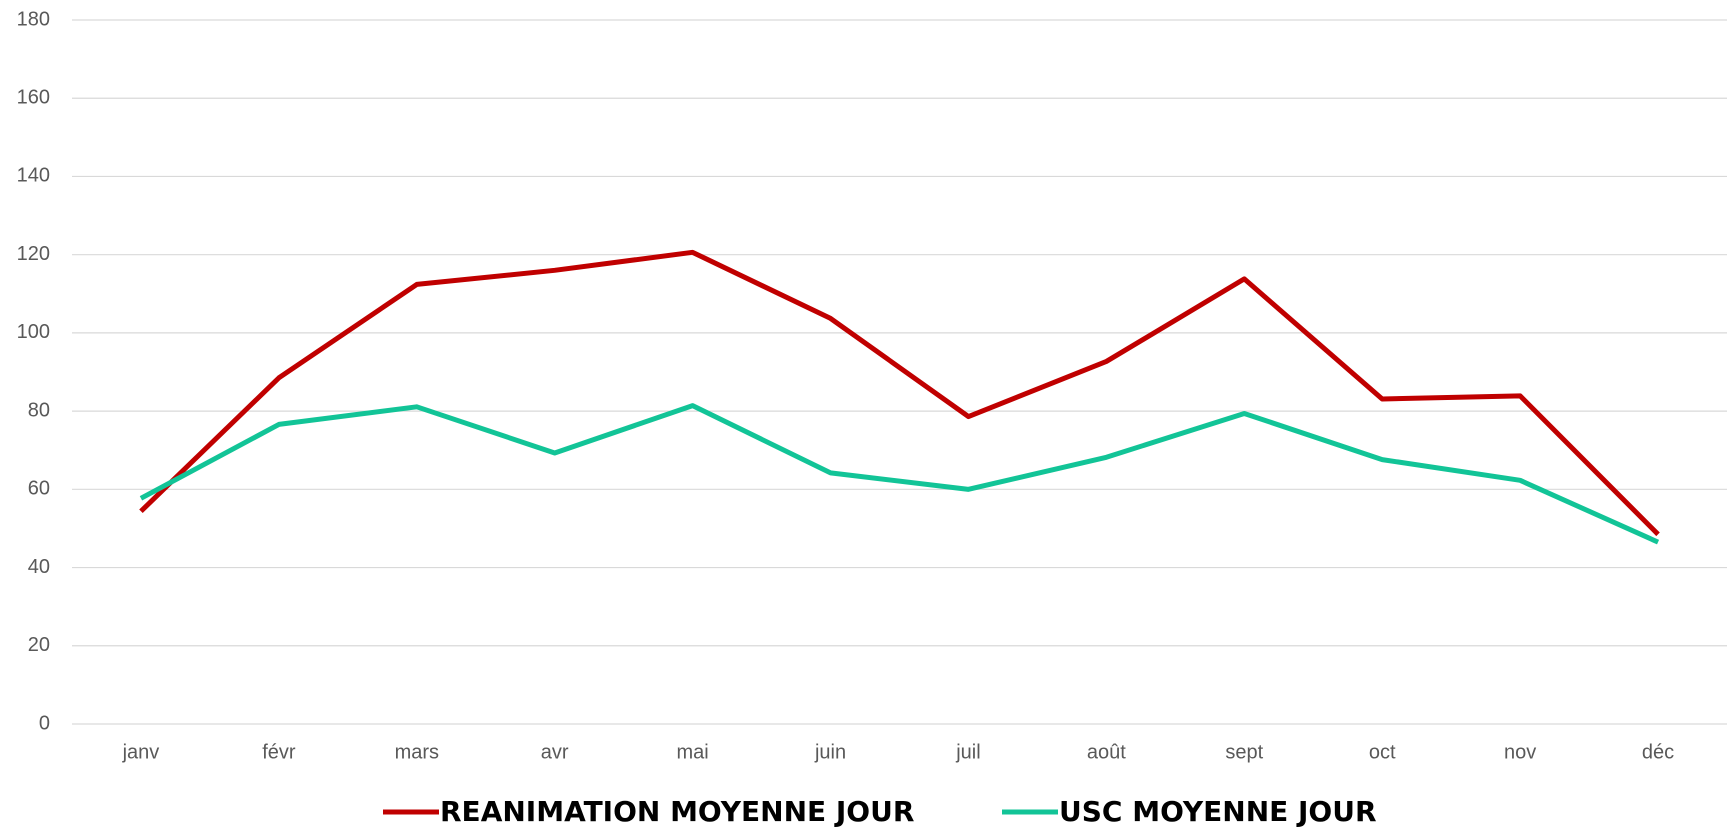 The width and height of the screenshot is (1727, 827). I want to click on legend-text: REANIMATION MOYENNE JOUR, so click(677, 811).